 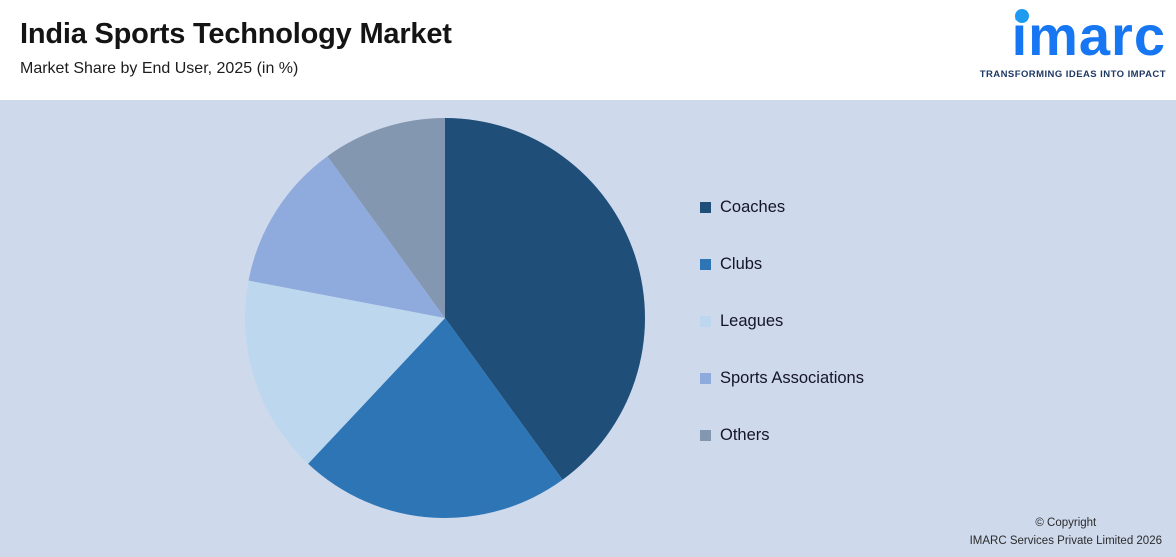 I want to click on logo-dot-icon, so click(x=1021, y=16).